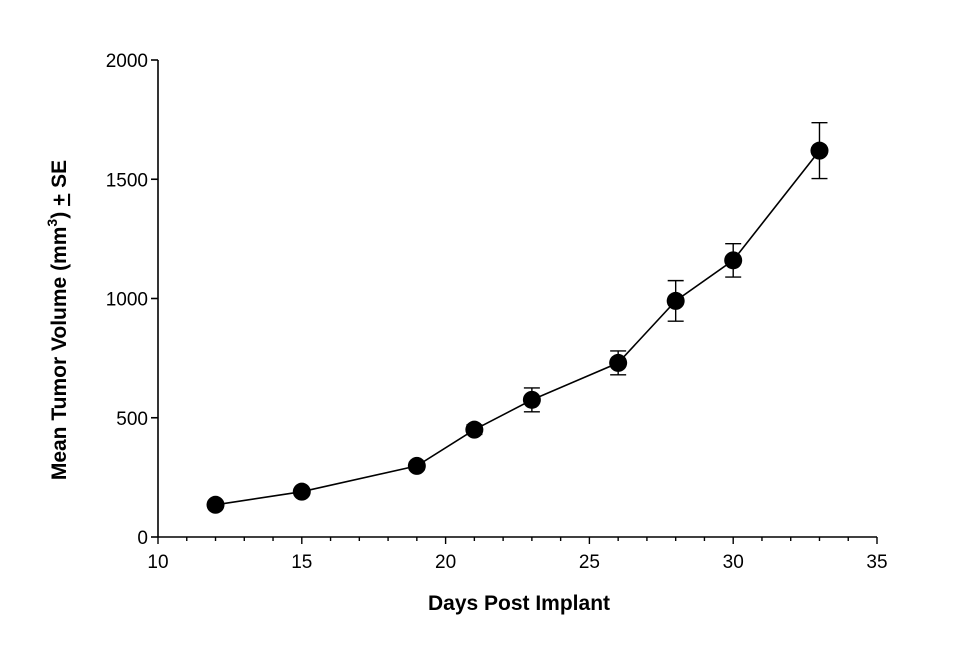  I want to click on x-tick-label: 10, so click(157, 562).